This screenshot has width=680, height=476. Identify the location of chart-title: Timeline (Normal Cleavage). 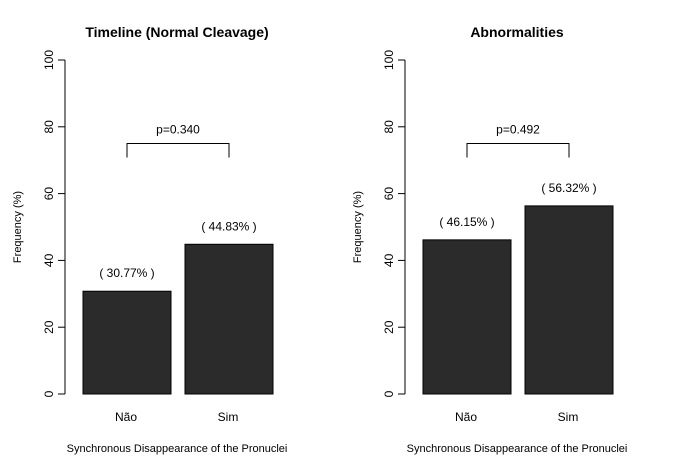
(176, 32).